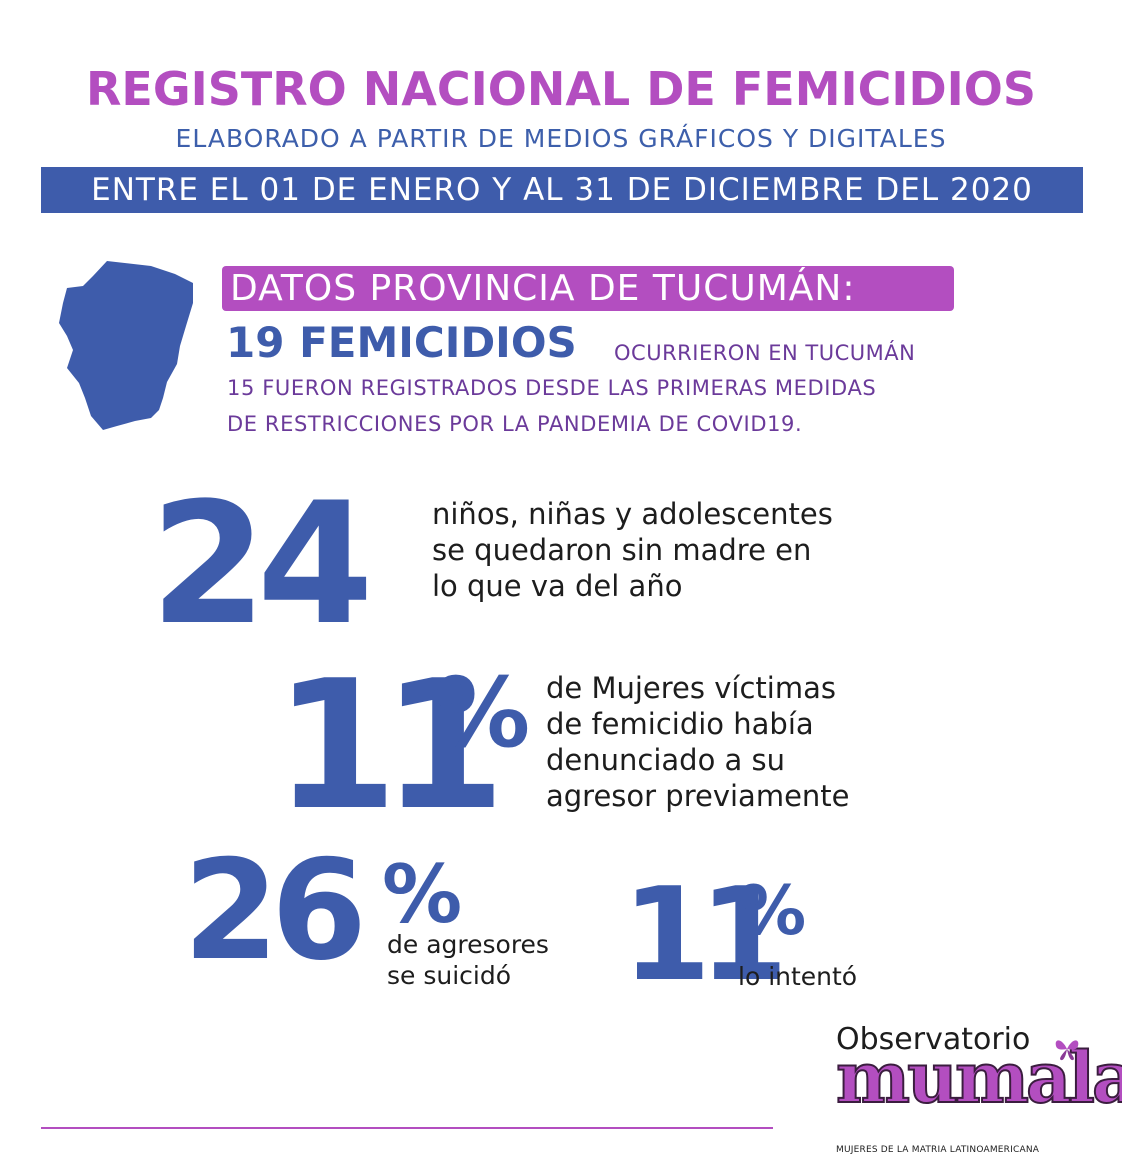 The width and height of the screenshot is (1122, 1161). Describe the element at coordinates (468, 944) in the screenshot. I see `suicide-line-1: de agresores` at that location.